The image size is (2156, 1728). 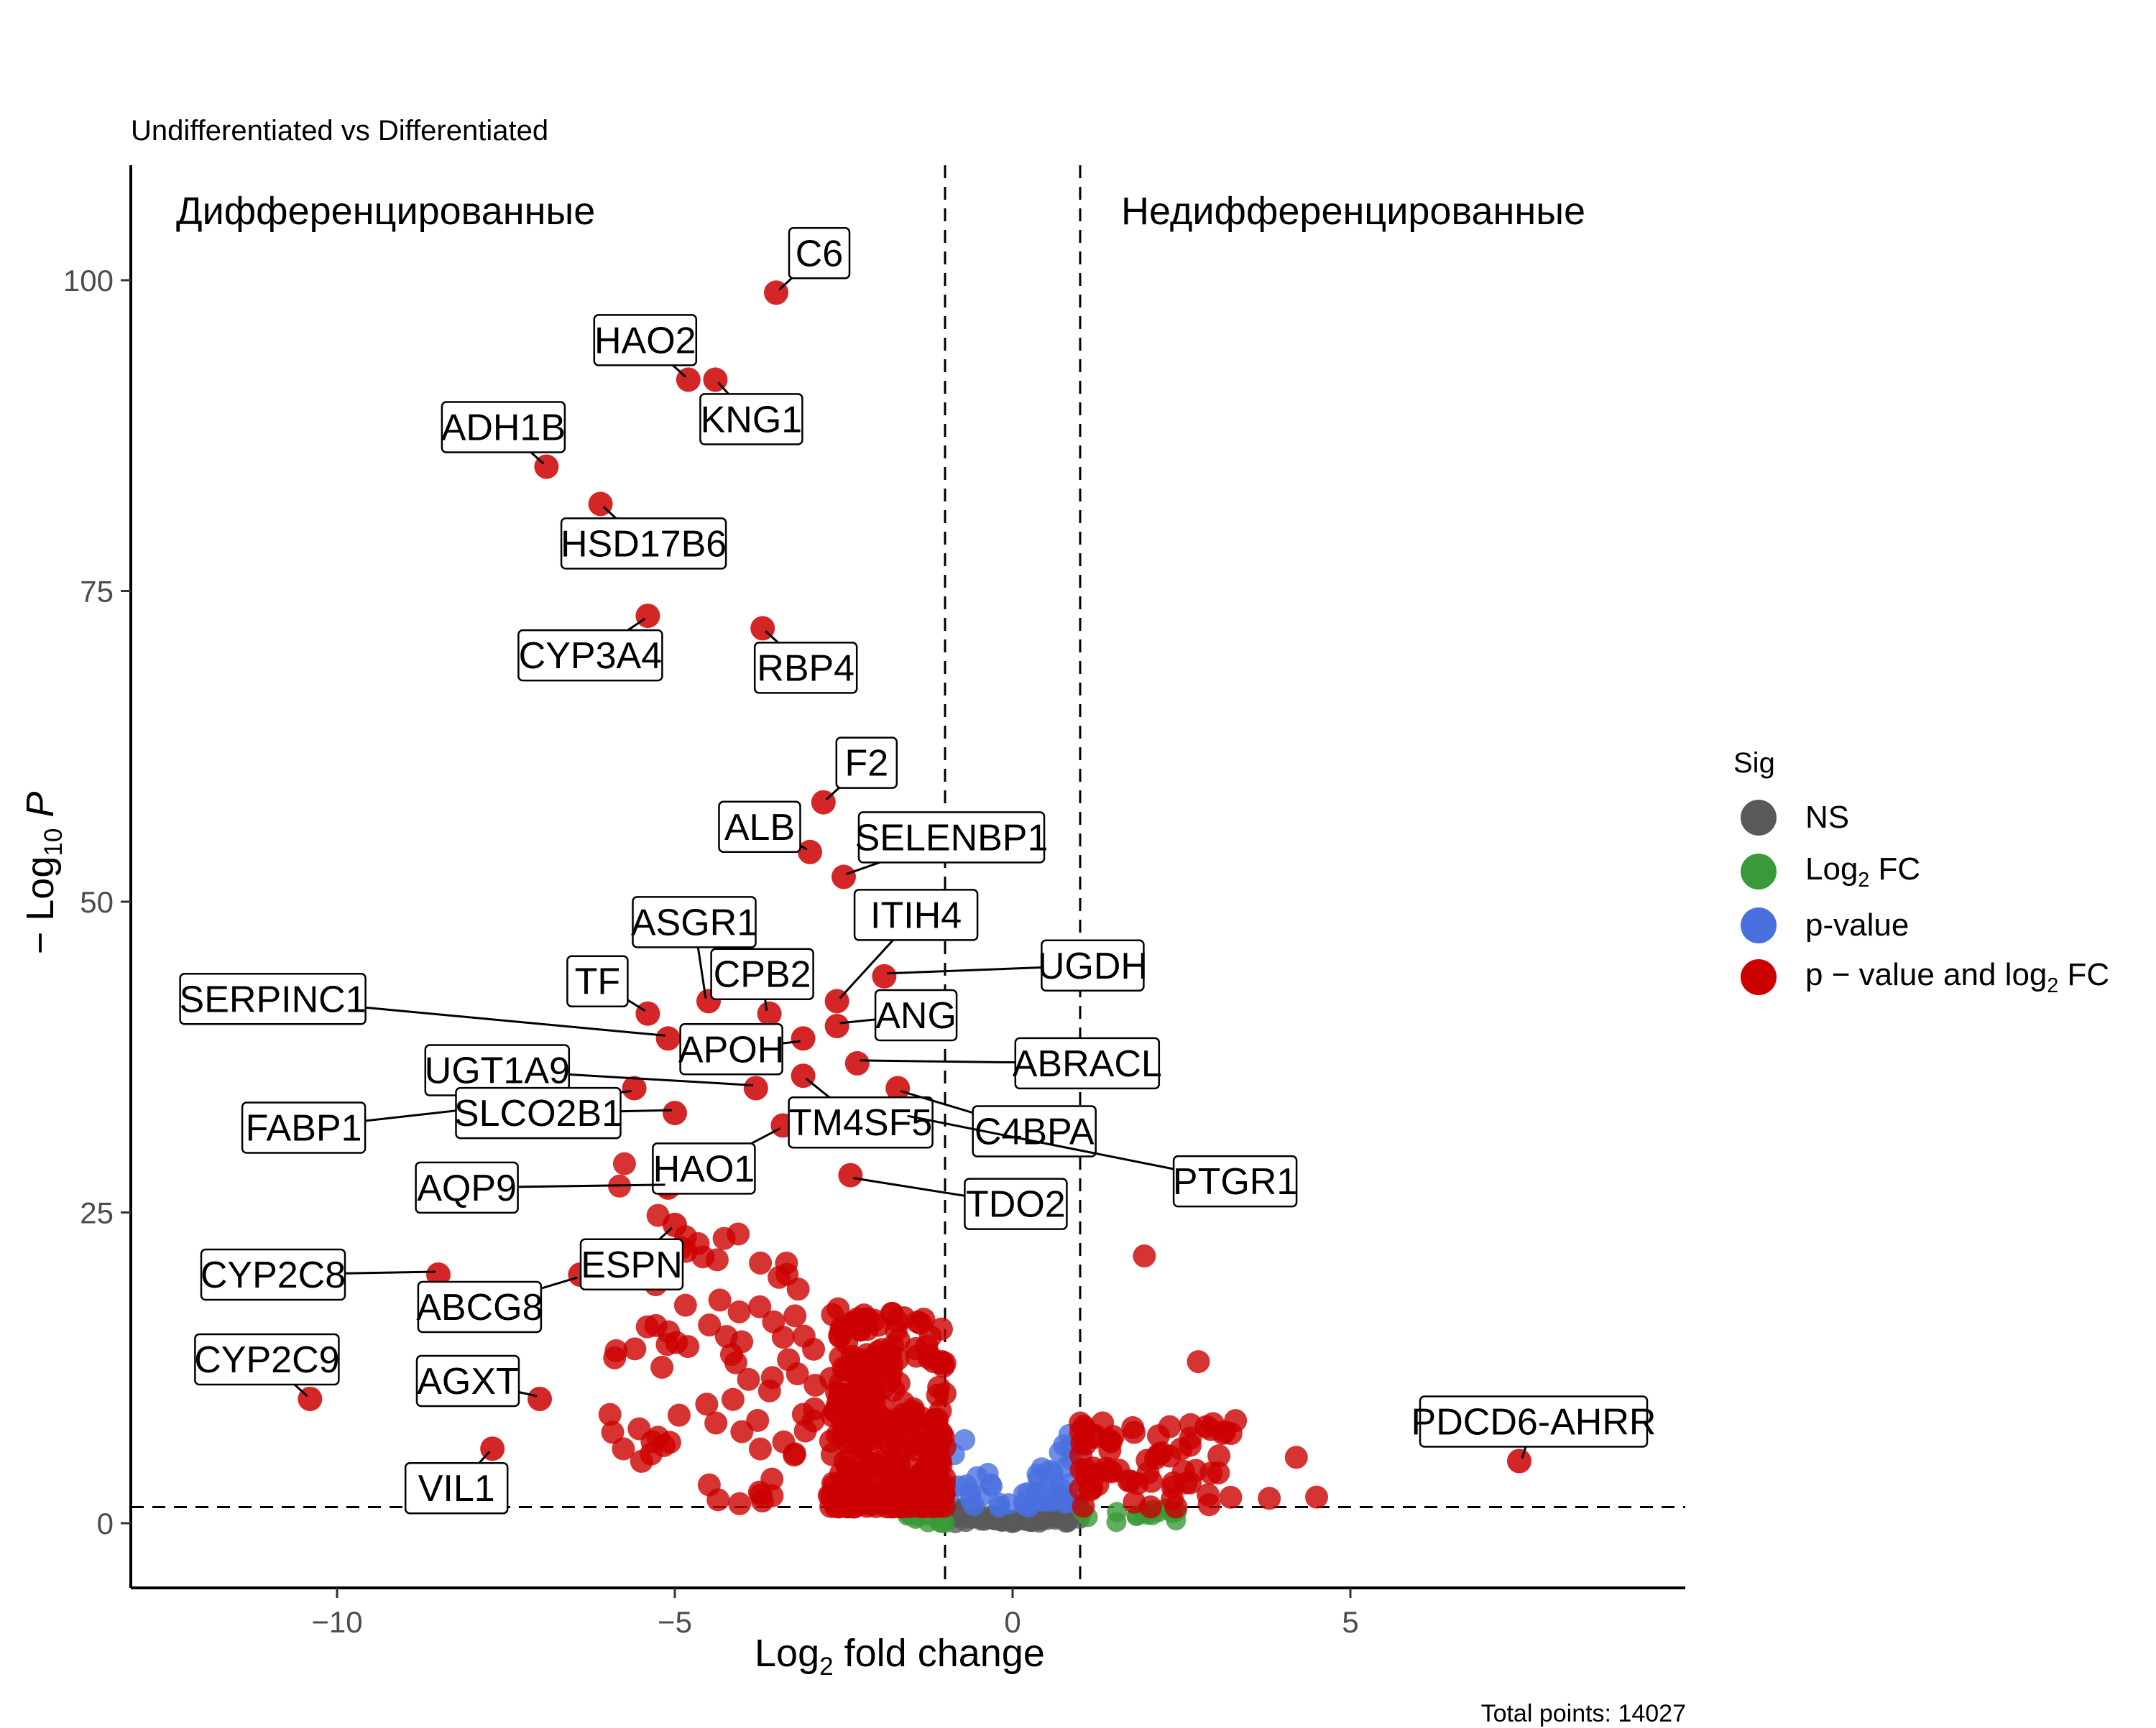 I want to click on gene-label: PTGR1, so click(x=1235, y=1182).